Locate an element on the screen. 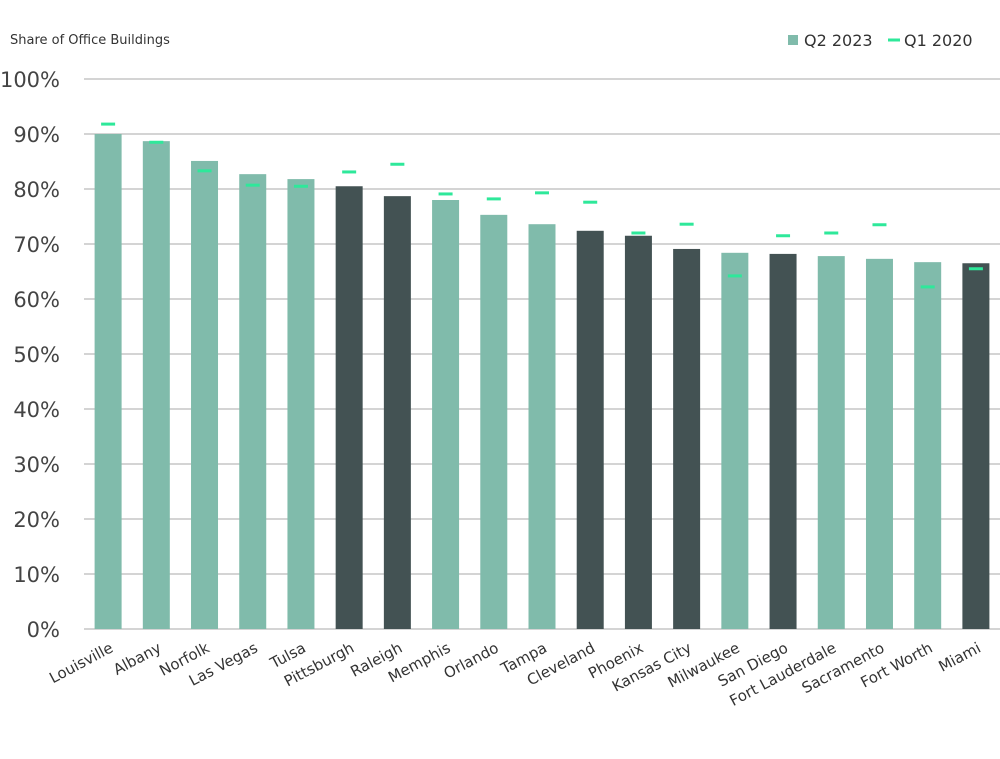 The image size is (1000, 759). x-tick-label: Orlando is located at coordinates (471, 661).